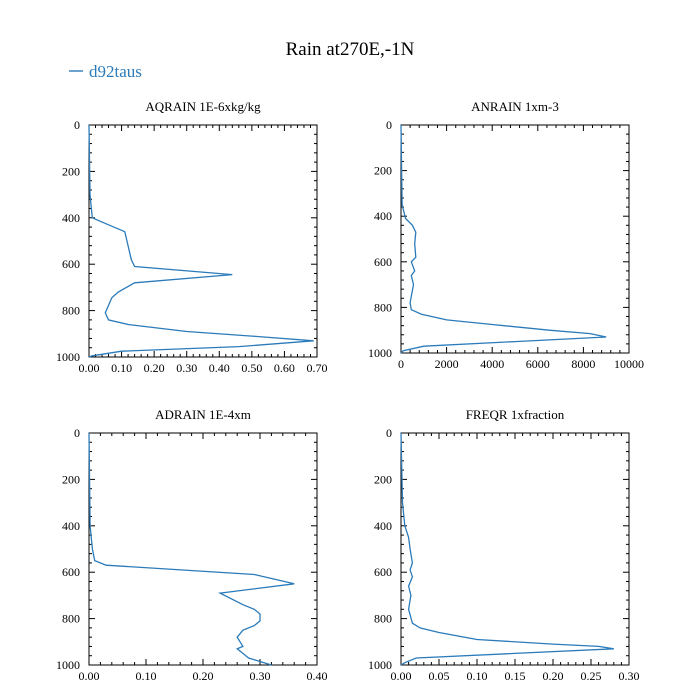 This screenshot has height=700, width=700. What do you see at coordinates (203, 414) in the screenshot?
I see `panel-title: ADRAIN 1E-4xm` at bounding box center [203, 414].